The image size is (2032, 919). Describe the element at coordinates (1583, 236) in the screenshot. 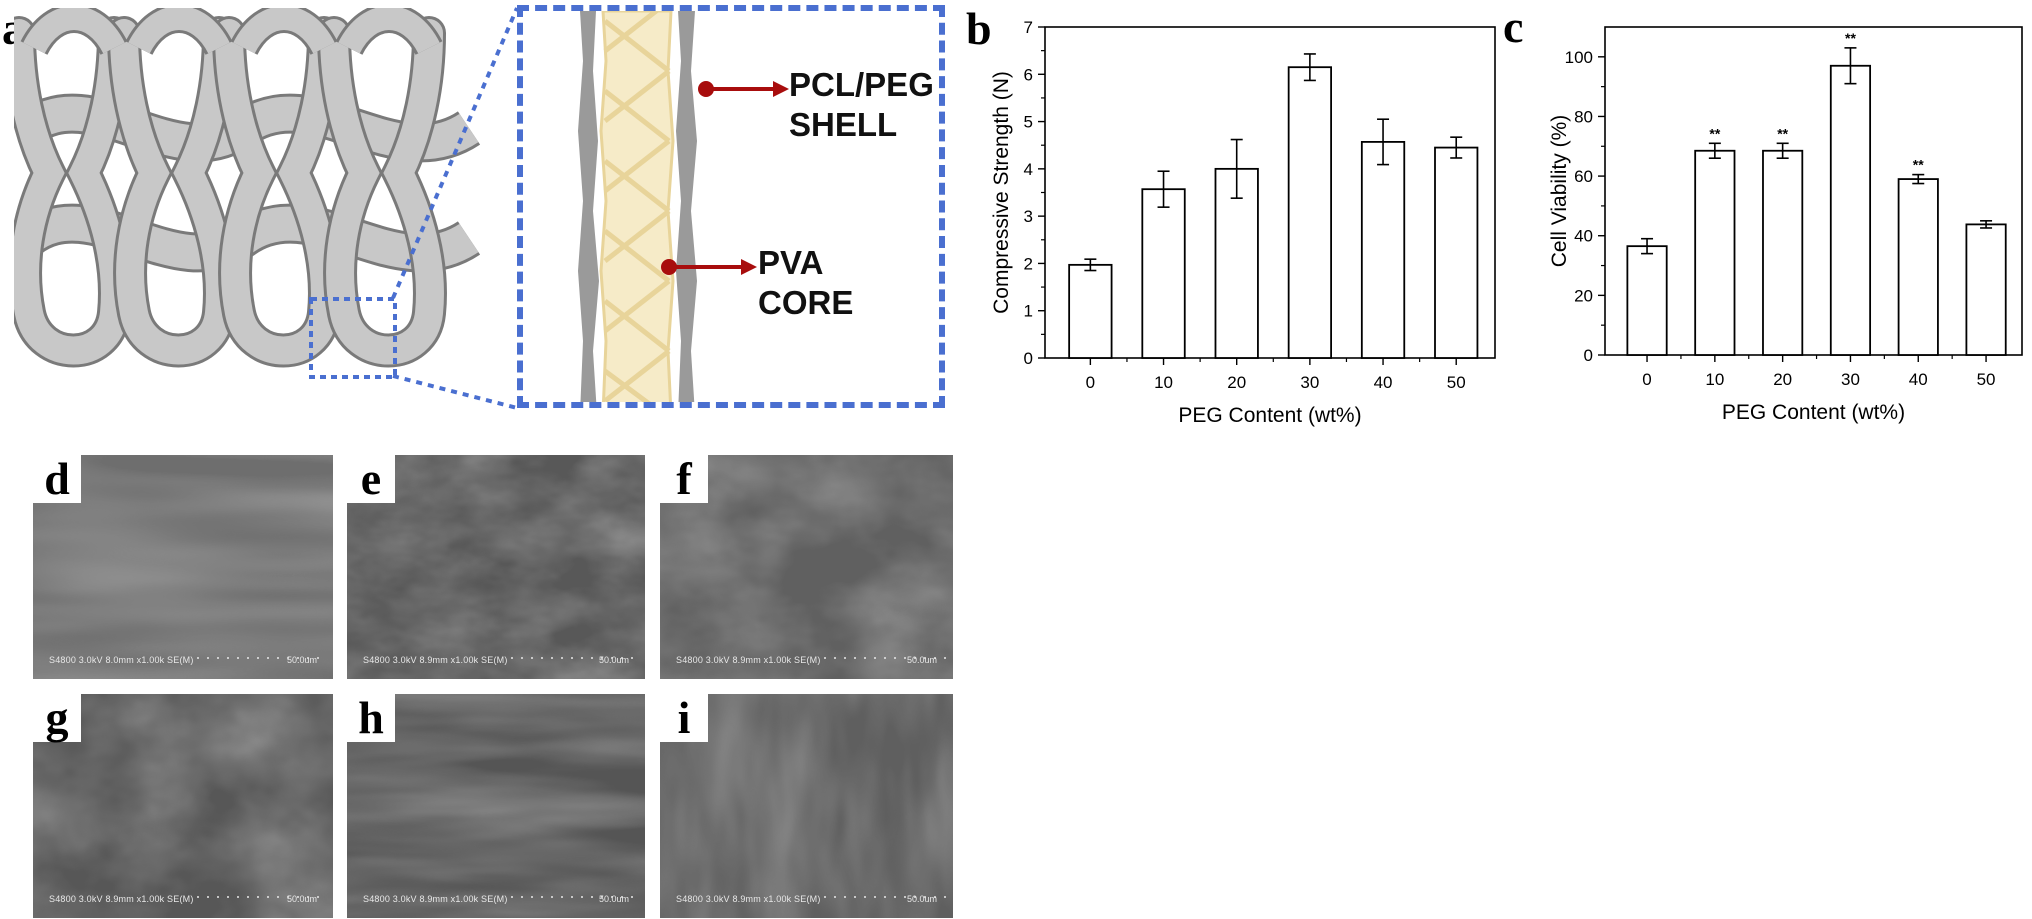

I see `y-tick-label: 40` at that location.